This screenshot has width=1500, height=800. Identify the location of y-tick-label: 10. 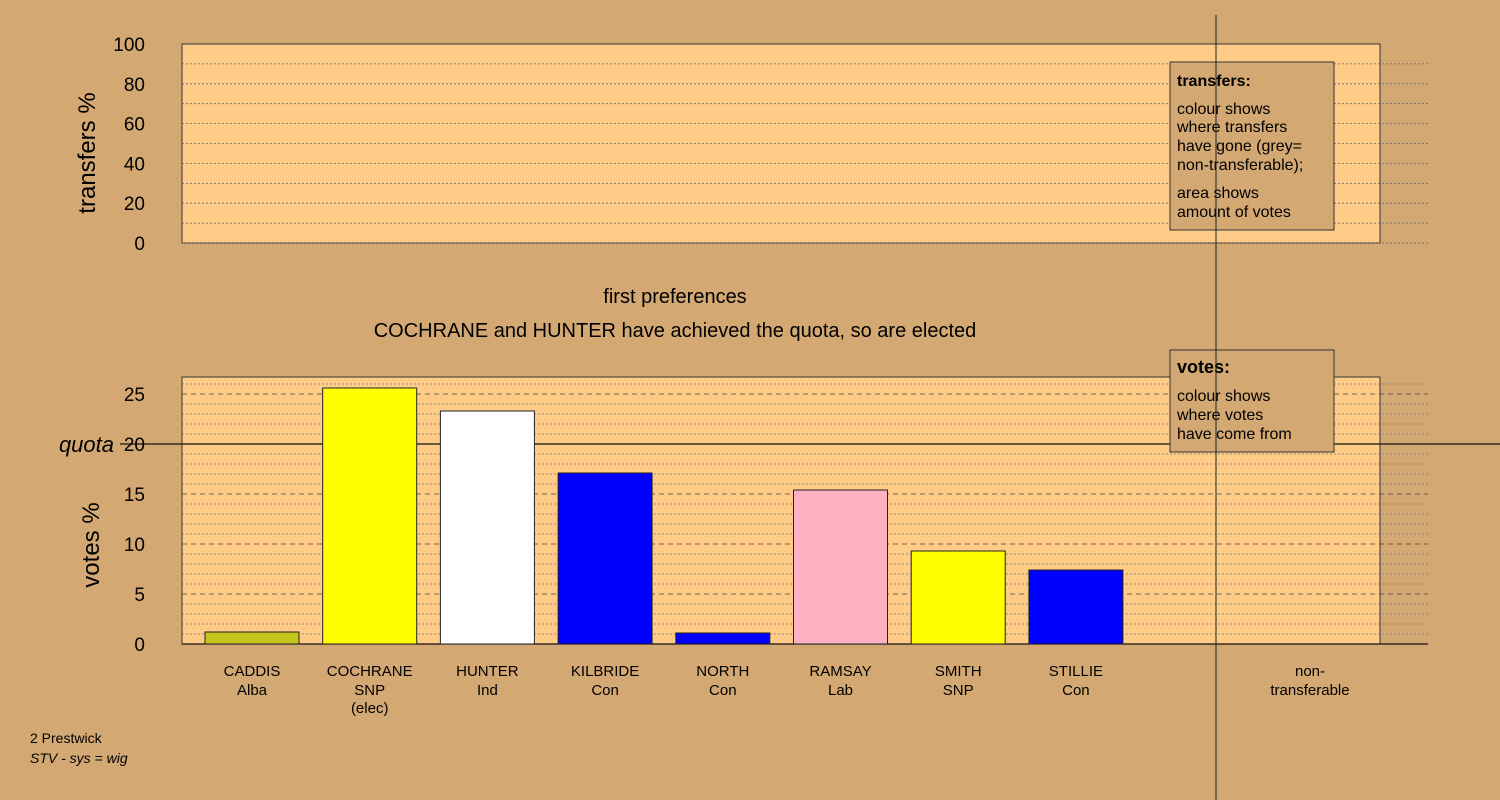
(134, 545).